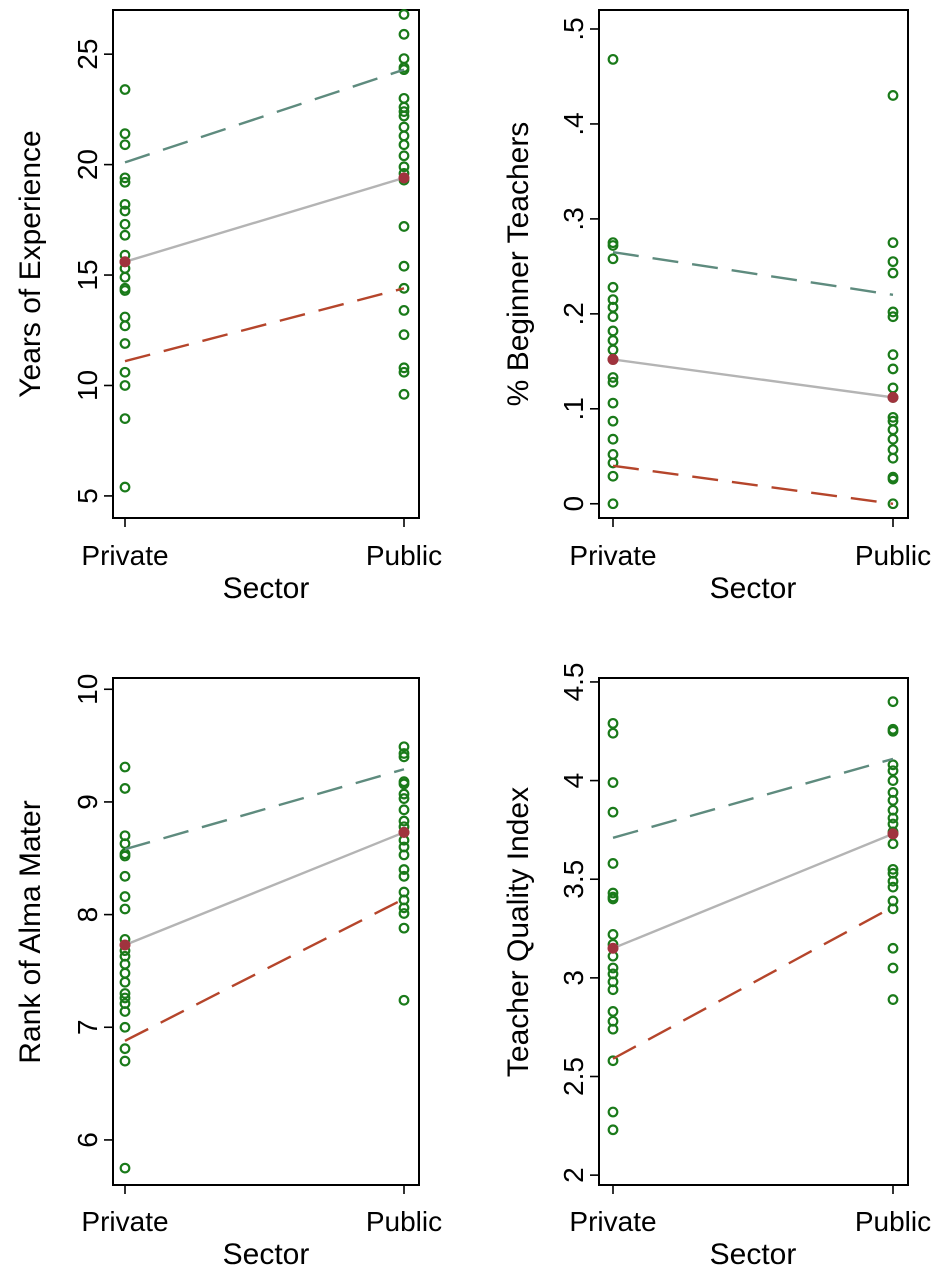 This screenshot has width=939, height=1273. I want to click on y-tick-label: 3.5, so click(573, 879).